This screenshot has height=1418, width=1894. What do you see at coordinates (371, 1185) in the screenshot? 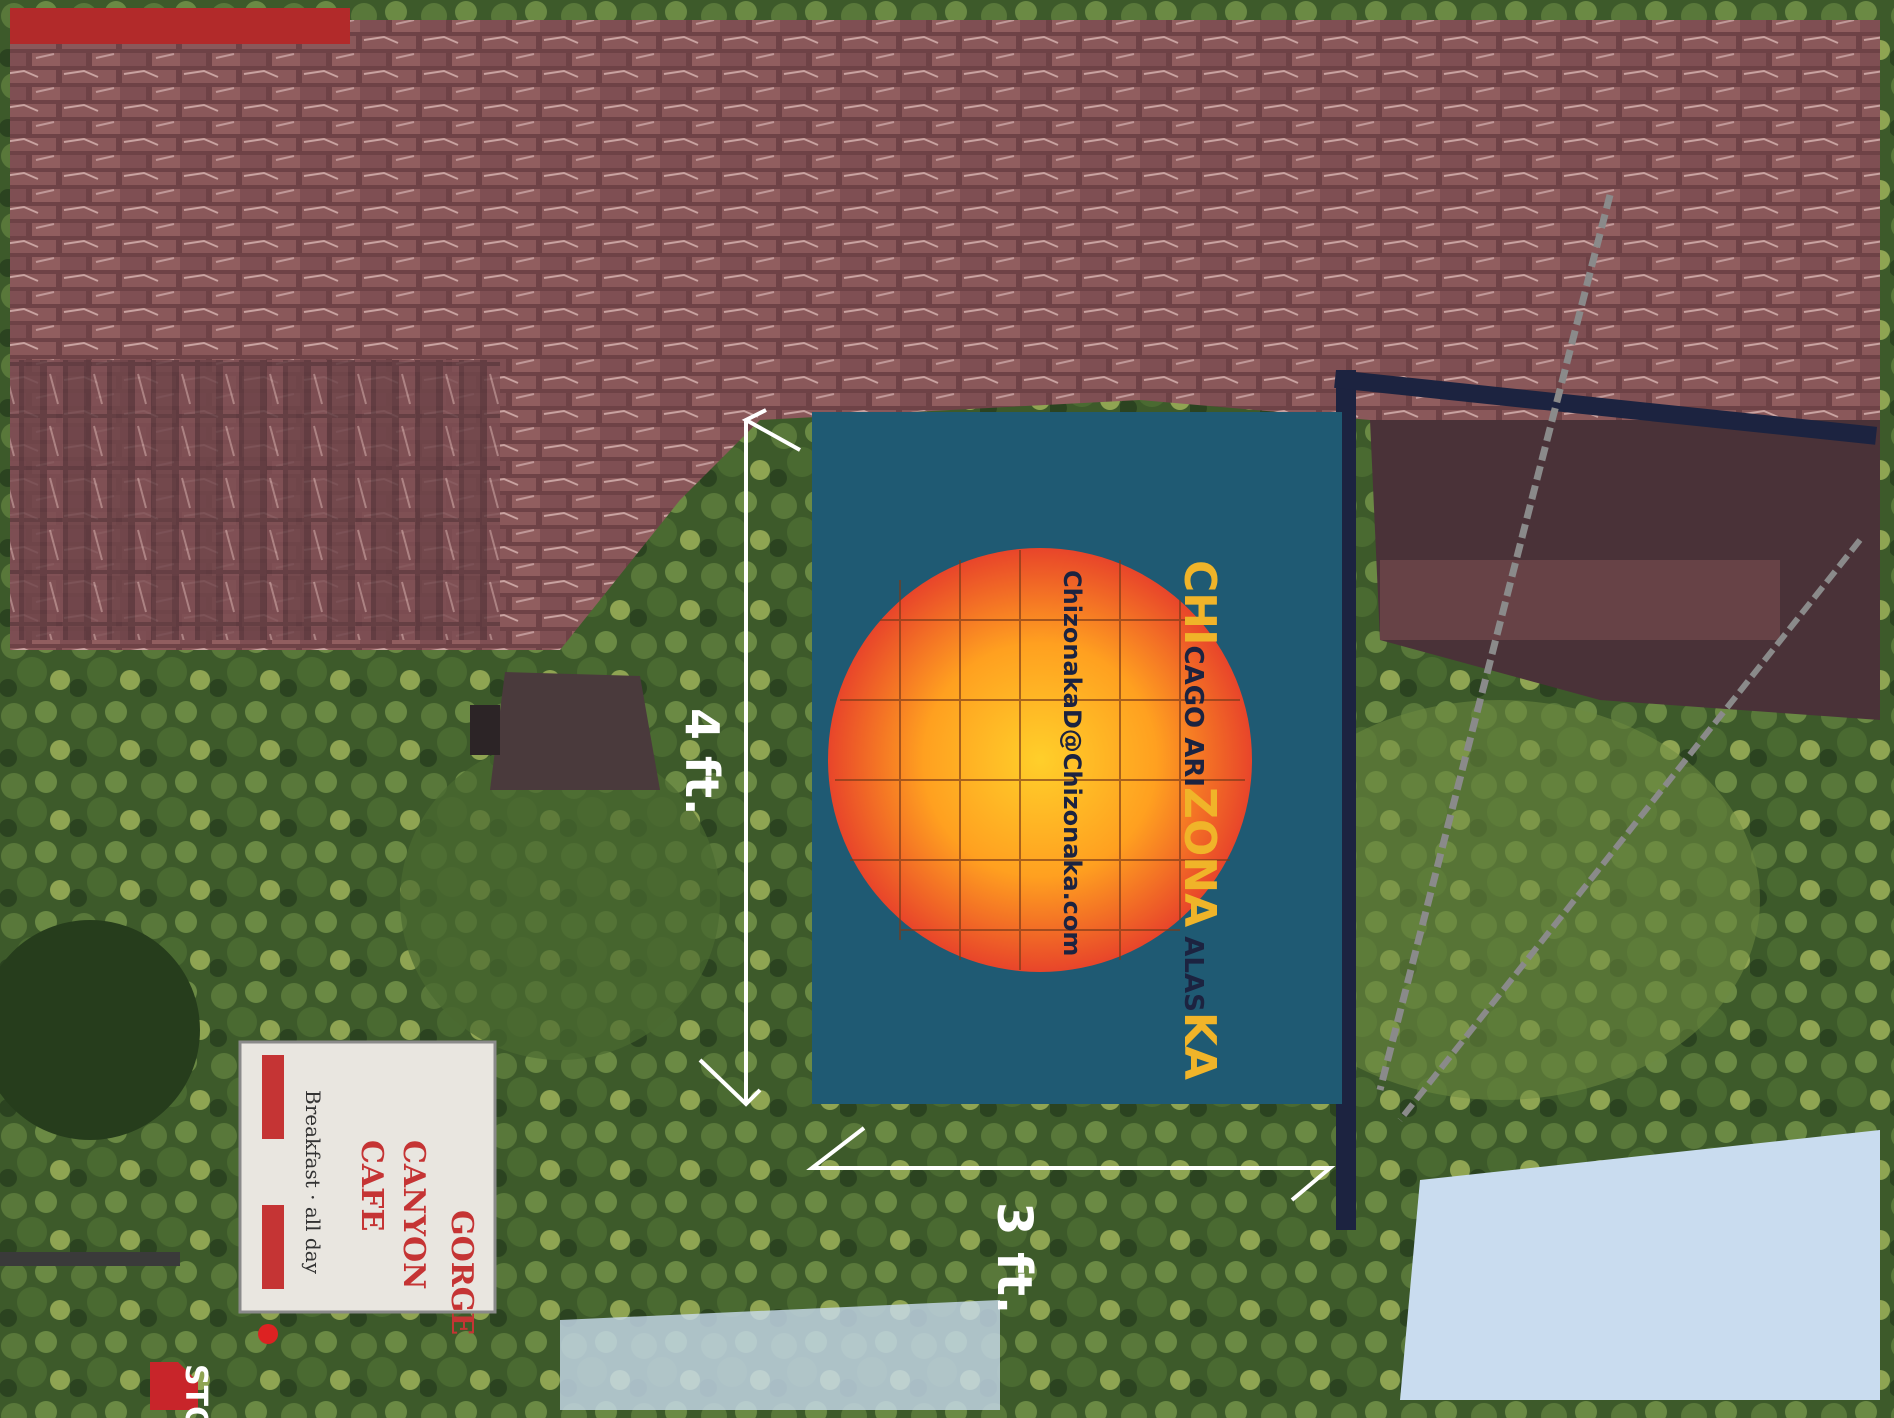
I see `street-sign-line3: CAFE` at bounding box center [371, 1185].